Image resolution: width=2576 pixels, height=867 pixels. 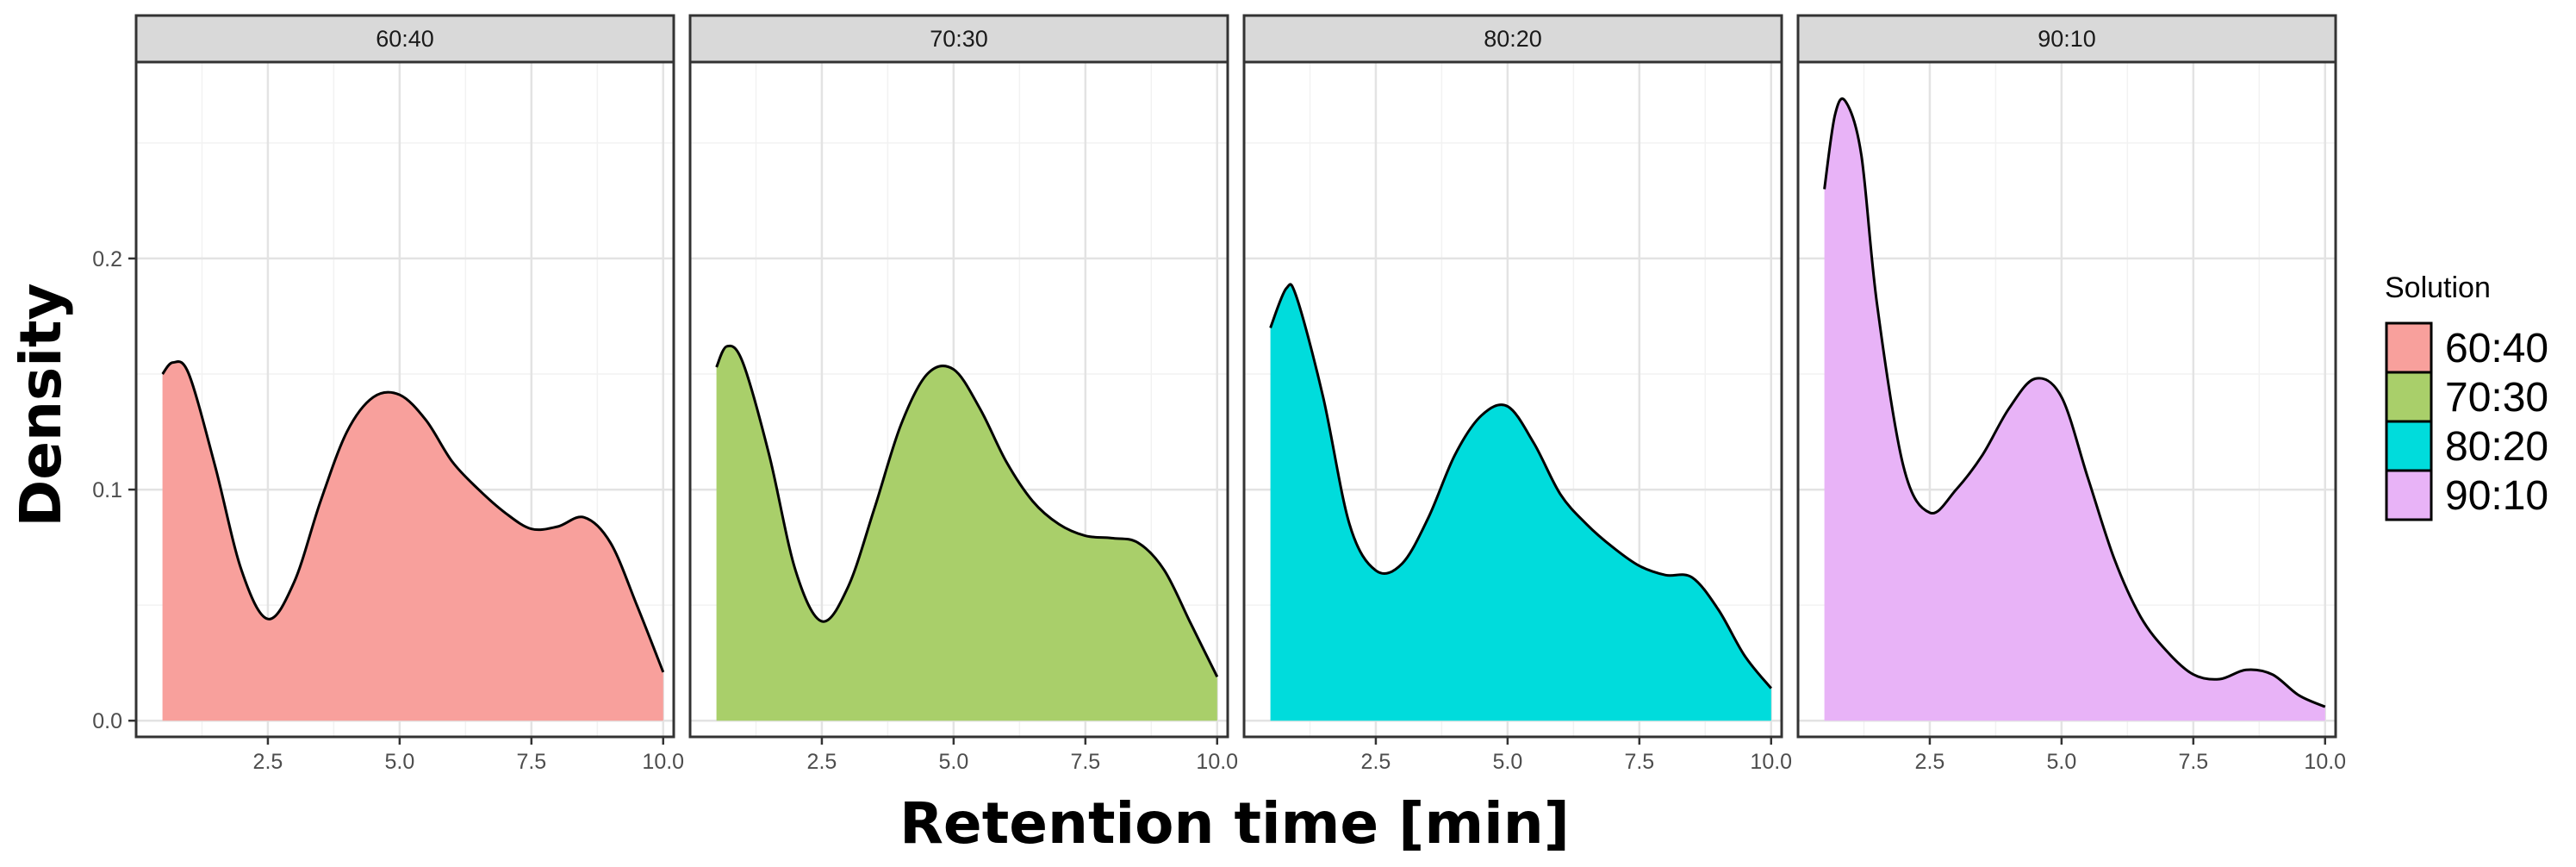 I want to click on facet-strip-label: 90:10, so click(x=2067, y=39).